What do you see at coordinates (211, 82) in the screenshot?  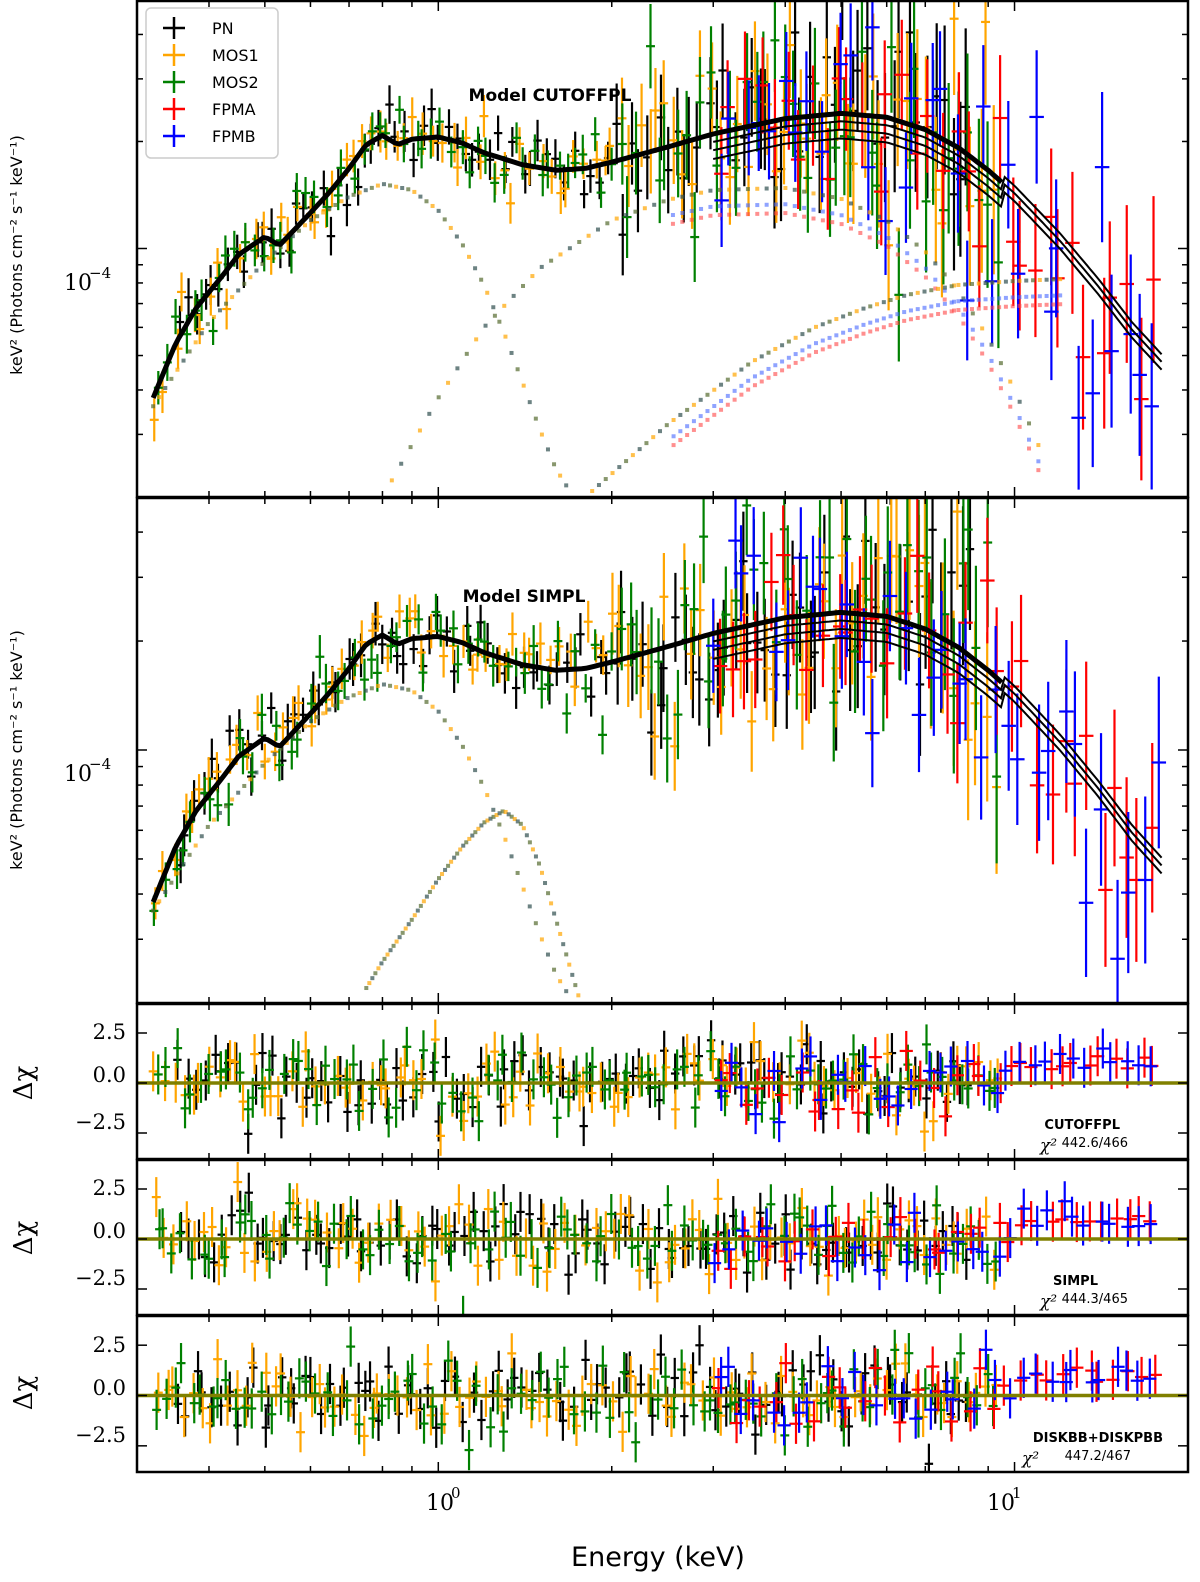 I see `legend-entry-mos2: MOS2` at bounding box center [211, 82].